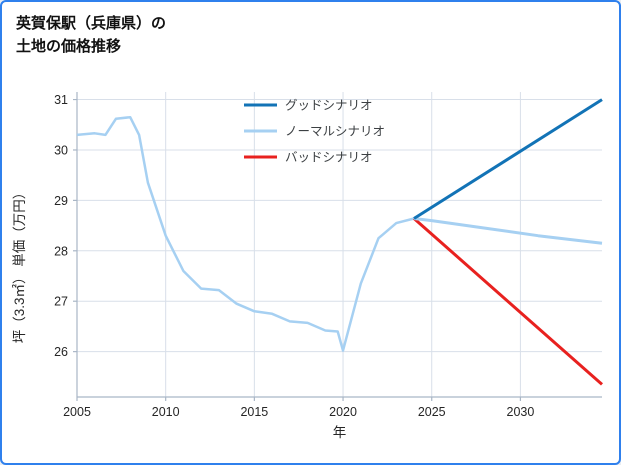 The width and height of the screenshot is (621, 465). Describe the element at coordinates (69, 47) in the screenshot. I see `chart-title-line2: 土地の価格推移` at that location.